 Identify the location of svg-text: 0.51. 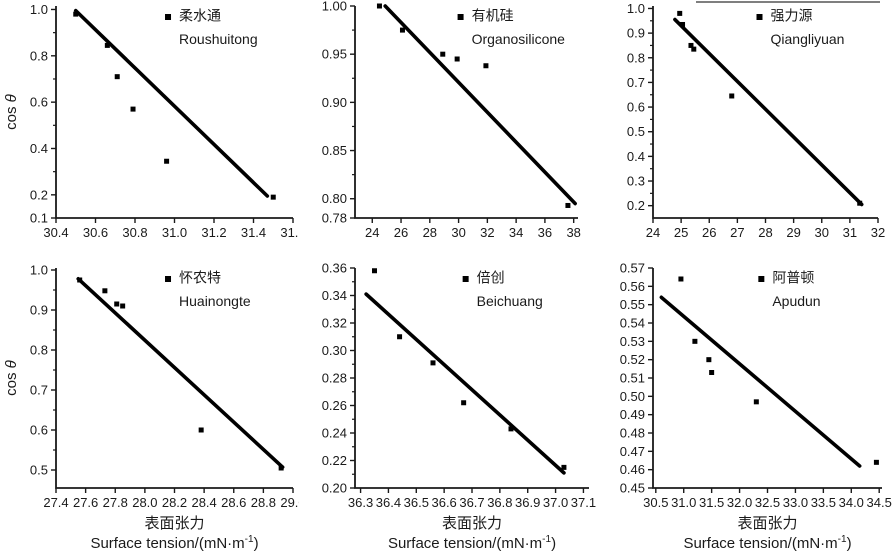
(632, 378).